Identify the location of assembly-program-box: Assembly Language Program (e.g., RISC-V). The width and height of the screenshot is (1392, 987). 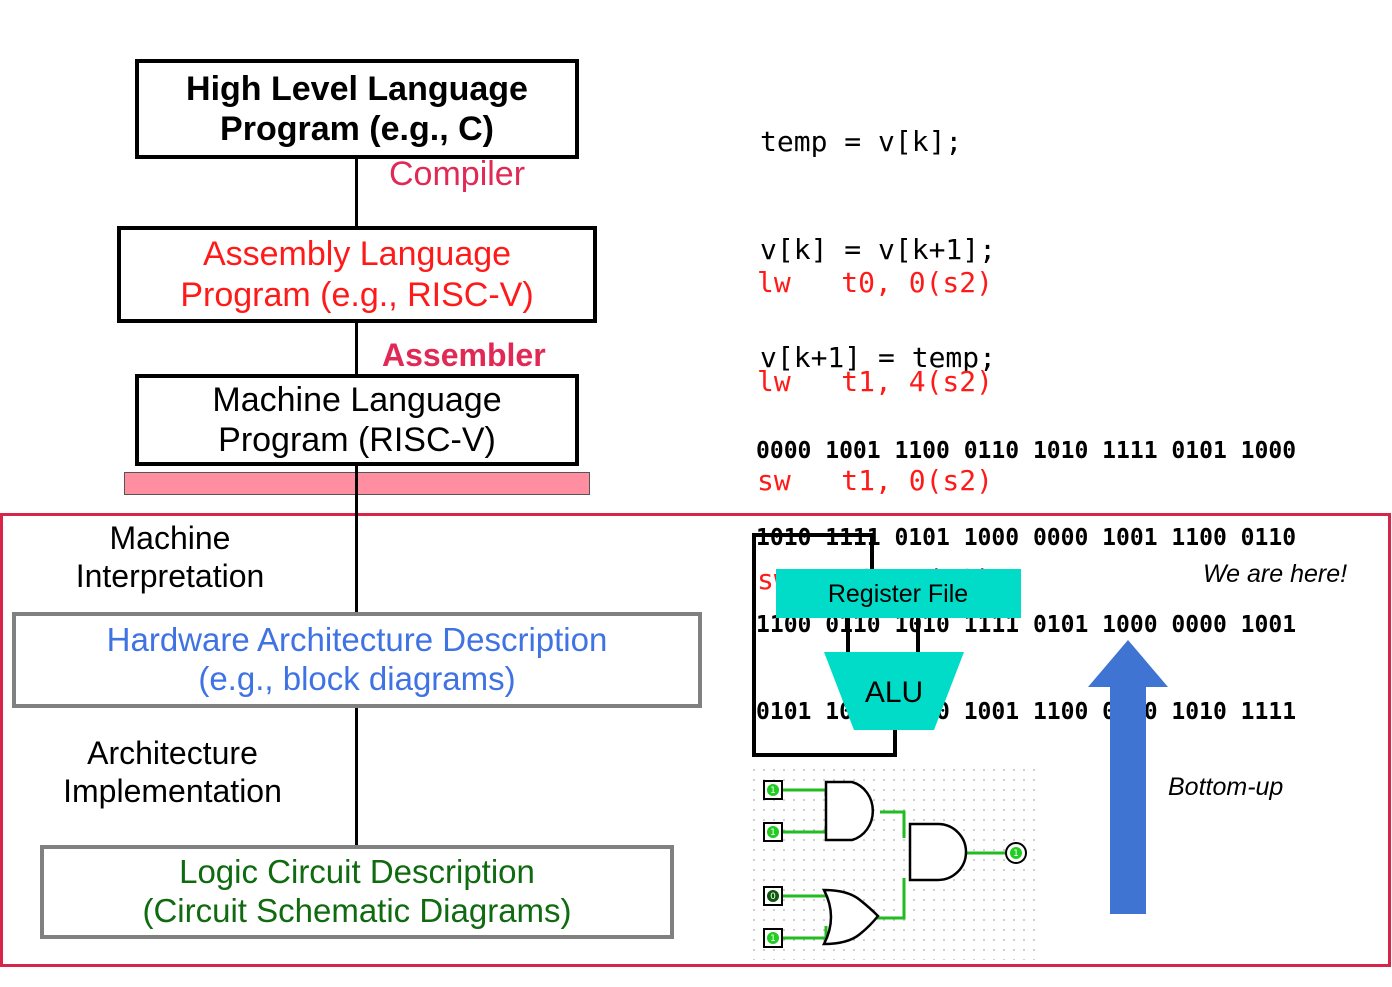
(357, 274).